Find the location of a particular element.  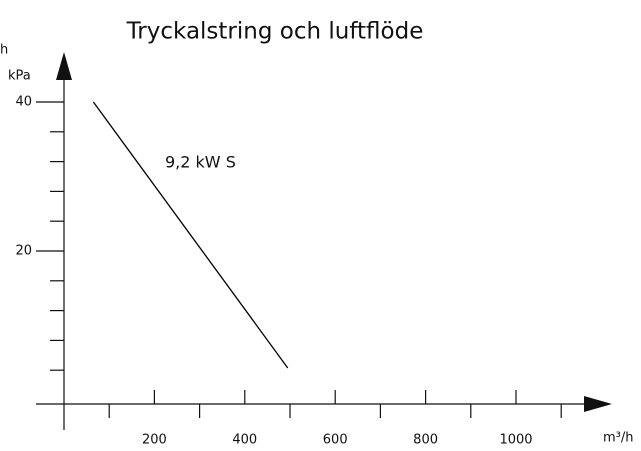

y-tick-label: 40 is located at coordinates (23, 102).